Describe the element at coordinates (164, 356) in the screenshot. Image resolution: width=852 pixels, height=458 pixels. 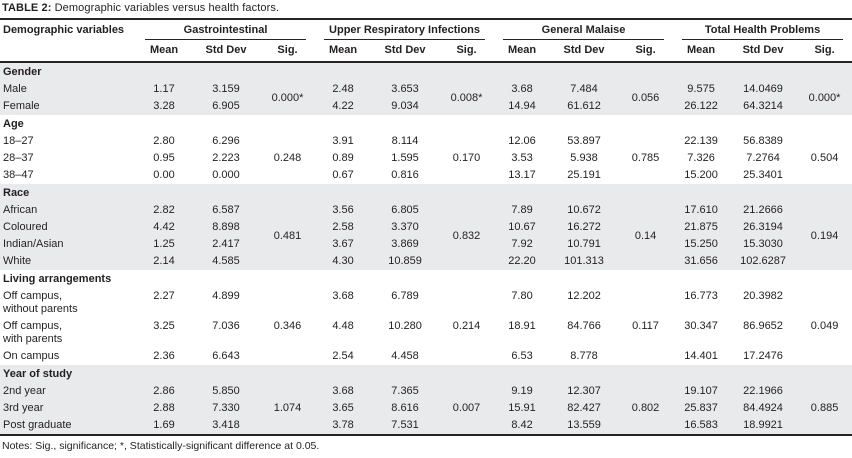
I see `mean-value: 2.36` at that location.